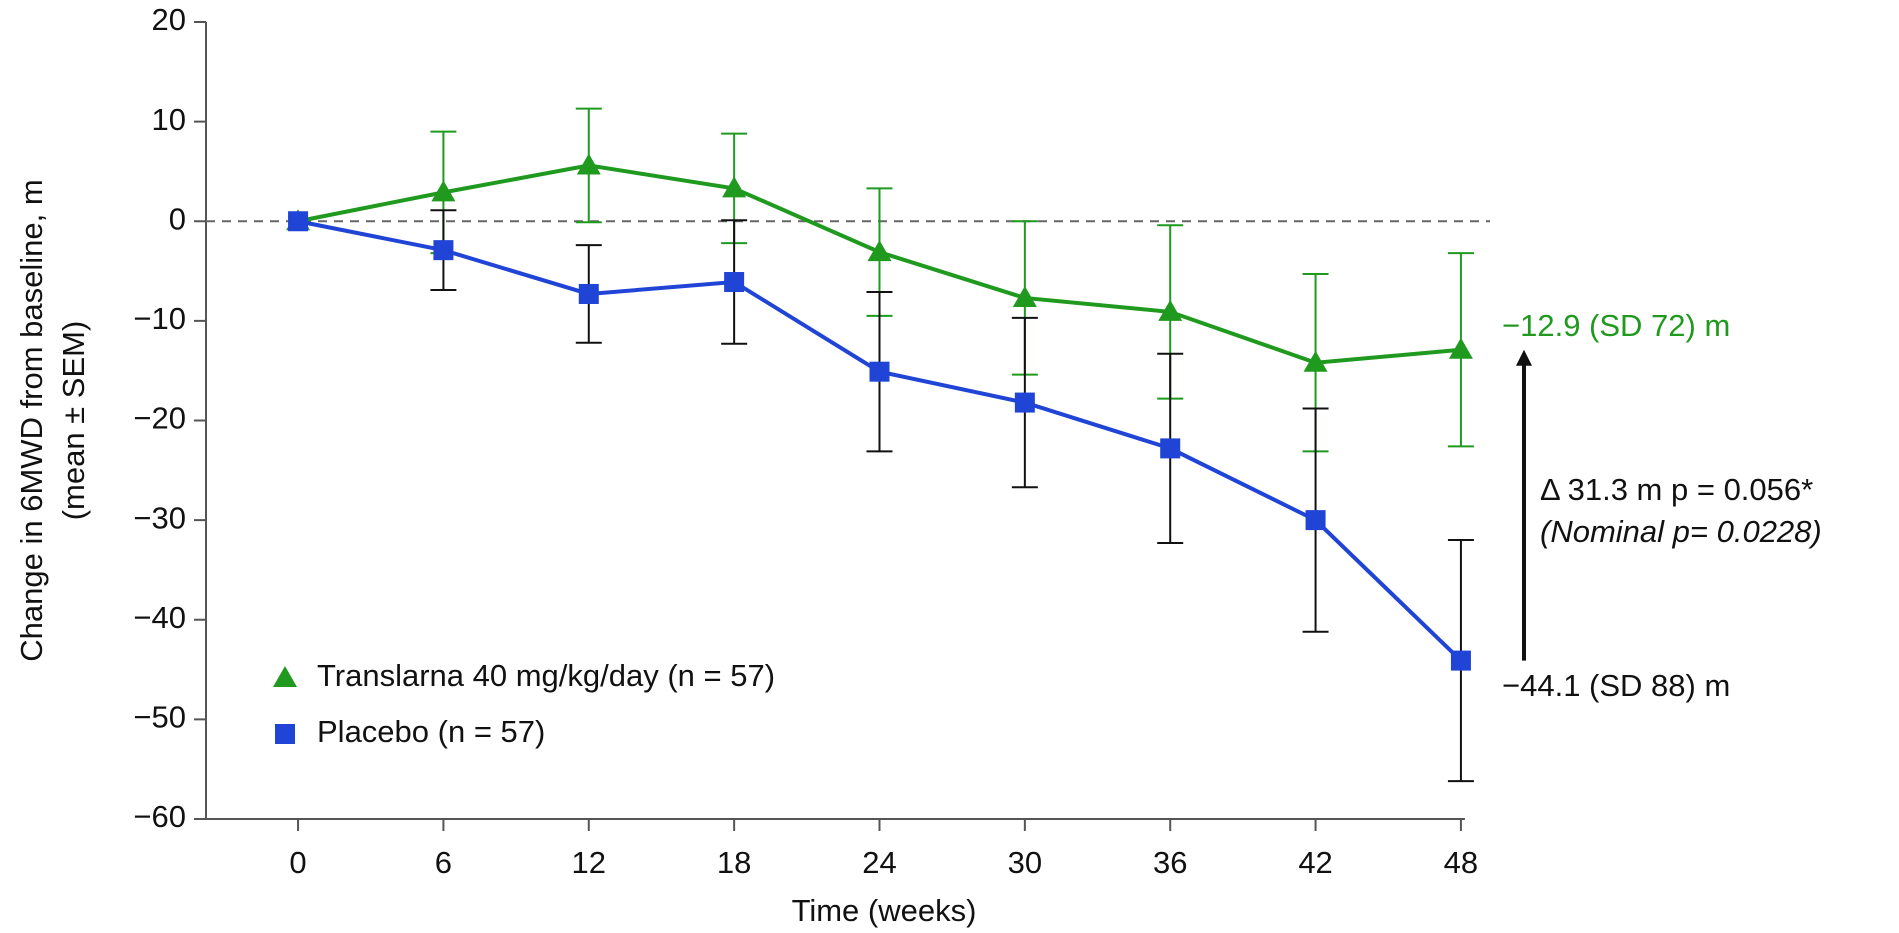  What do you see at coordinates (1025, 862) in the screenshot?
I see `x-tick-label: 30` at bounding box center [1025, 862].